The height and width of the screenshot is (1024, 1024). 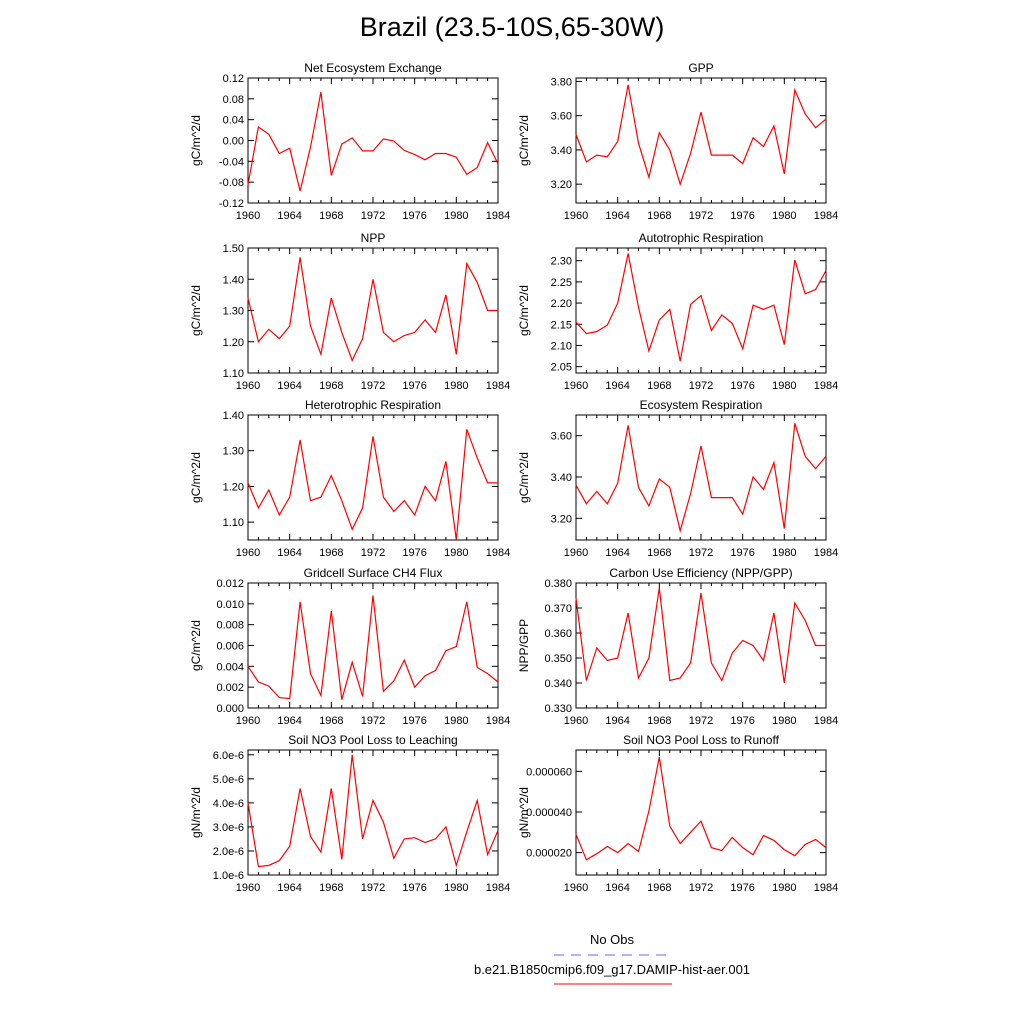 I want to click on y-tick-label: 0.012, so click(x=230, y=584).